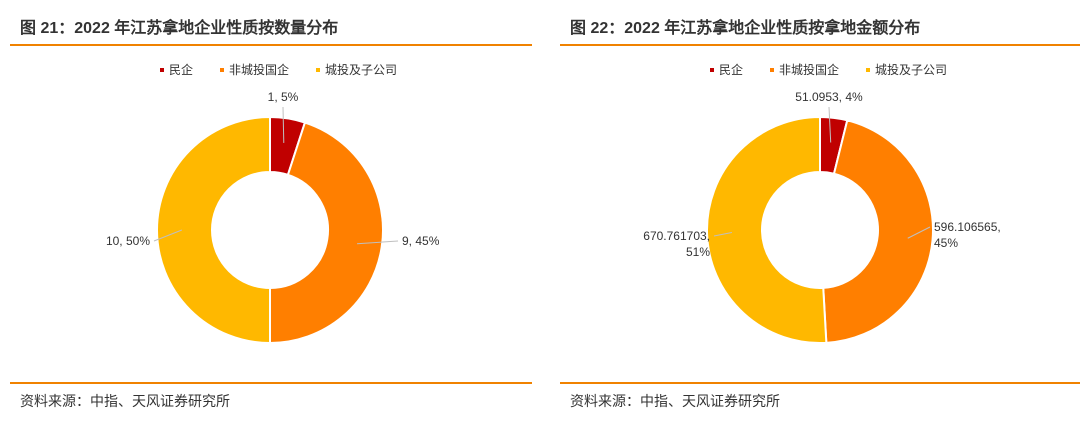 The height and width of the screenshot is (431, 1080). Describe the element at coordinates (829, 97) in the screenshot. I see `data-label-0: 51.0953, 4%` at that location.